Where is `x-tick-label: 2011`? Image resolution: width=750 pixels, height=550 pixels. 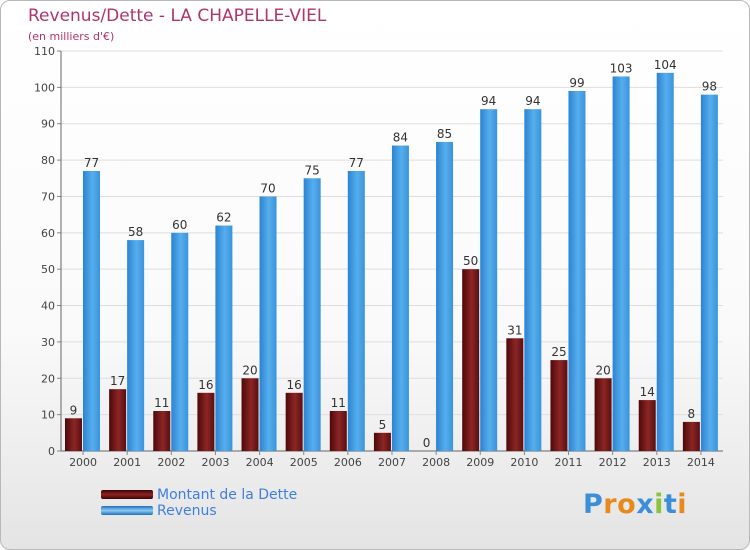
x-tick-label: 2011 is located at coordinates (569, 462).